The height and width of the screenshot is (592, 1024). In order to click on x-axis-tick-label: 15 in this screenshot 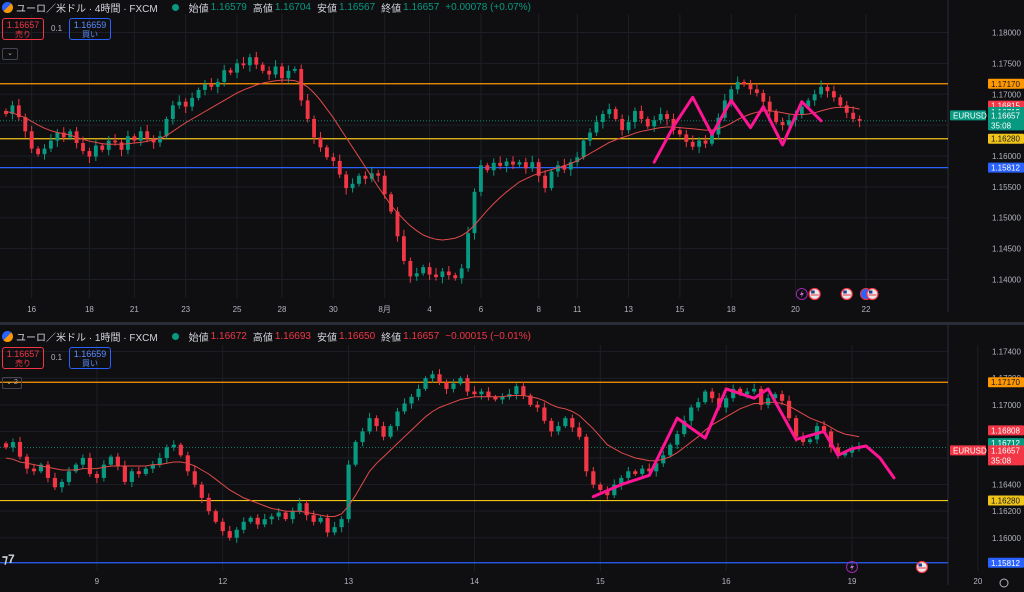, I will do `click(679, 309)`.